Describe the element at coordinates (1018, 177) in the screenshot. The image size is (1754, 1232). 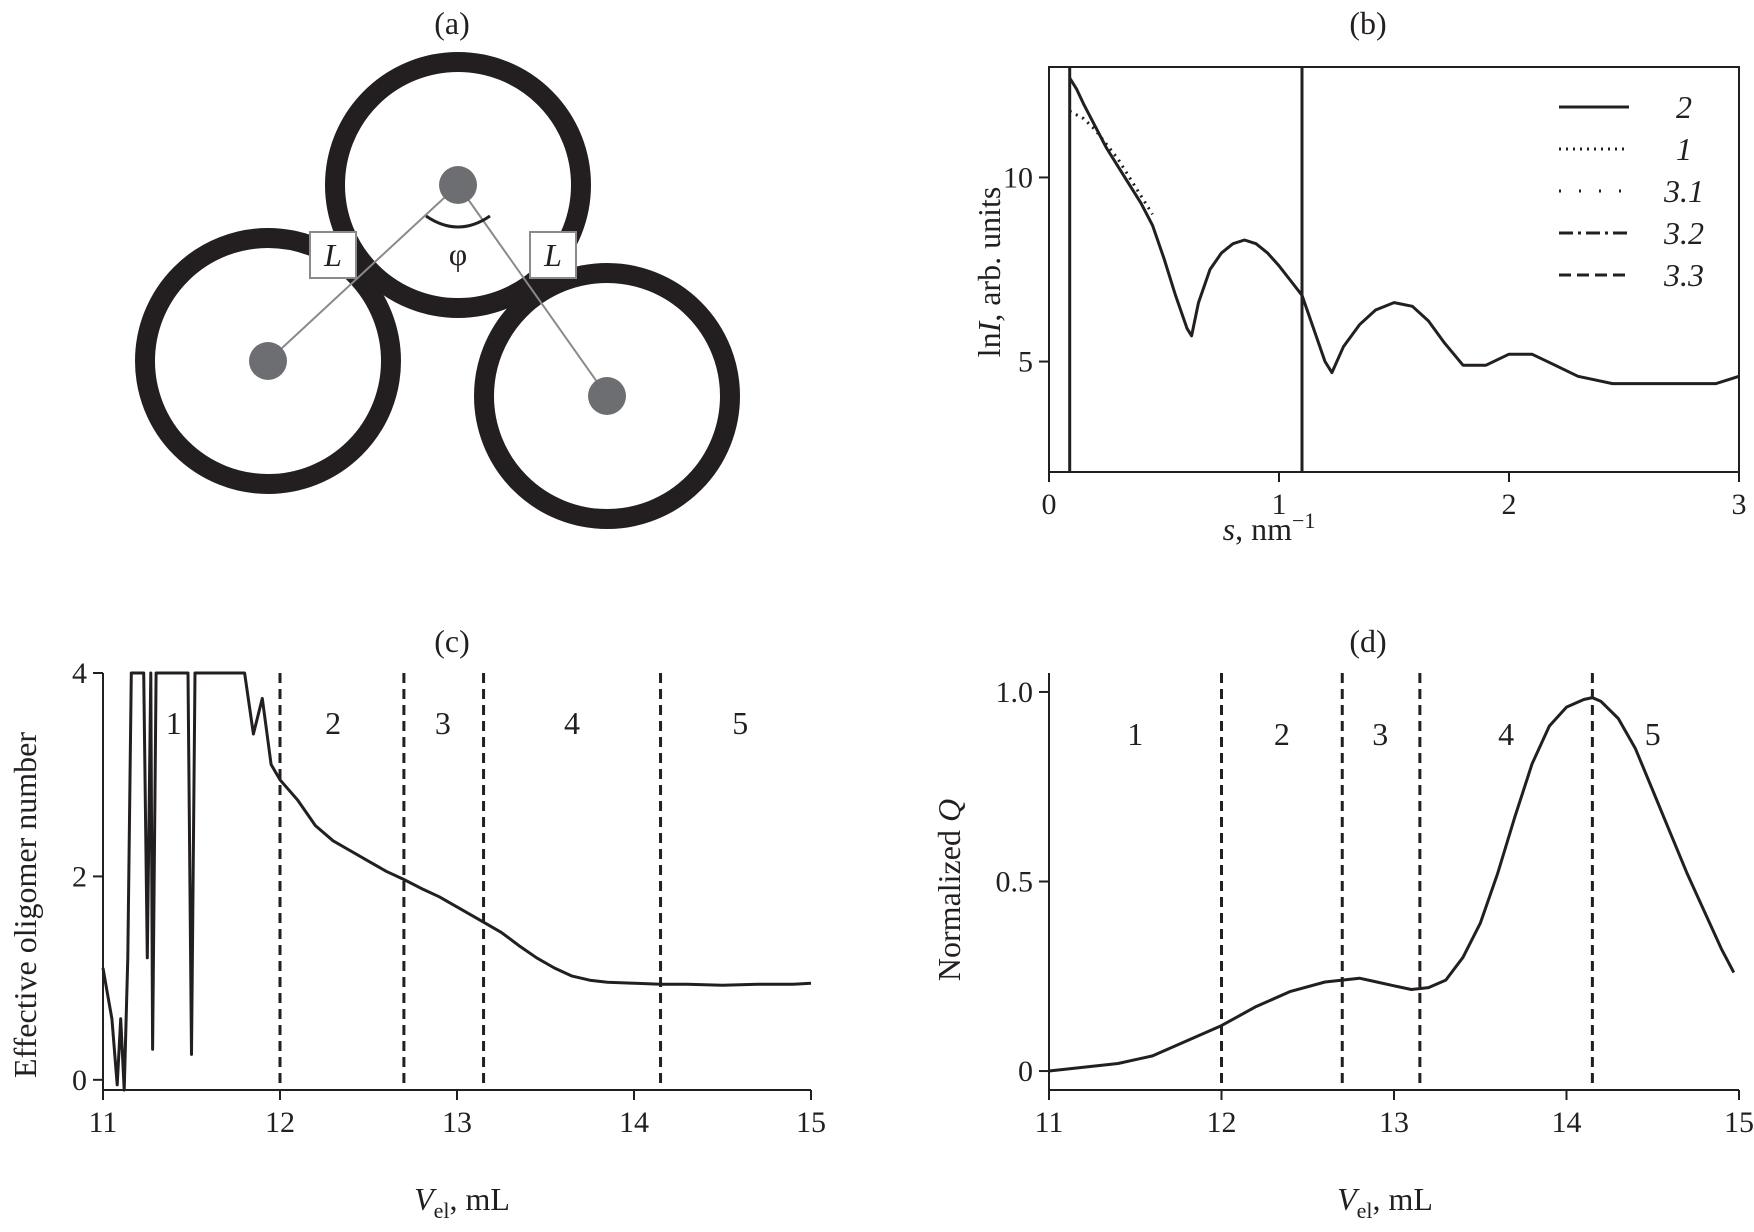
I see `y-tick-label: 10` at that location.